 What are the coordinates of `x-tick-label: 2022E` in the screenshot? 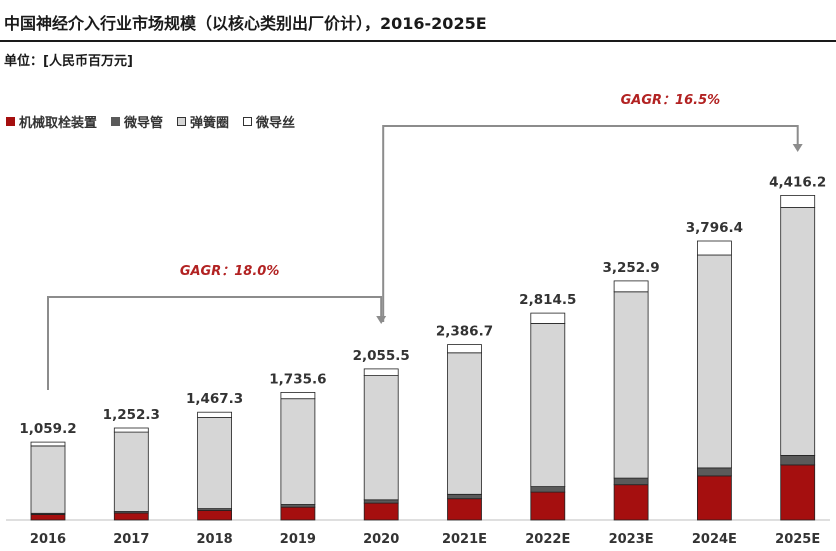 It's located at (547, 539).